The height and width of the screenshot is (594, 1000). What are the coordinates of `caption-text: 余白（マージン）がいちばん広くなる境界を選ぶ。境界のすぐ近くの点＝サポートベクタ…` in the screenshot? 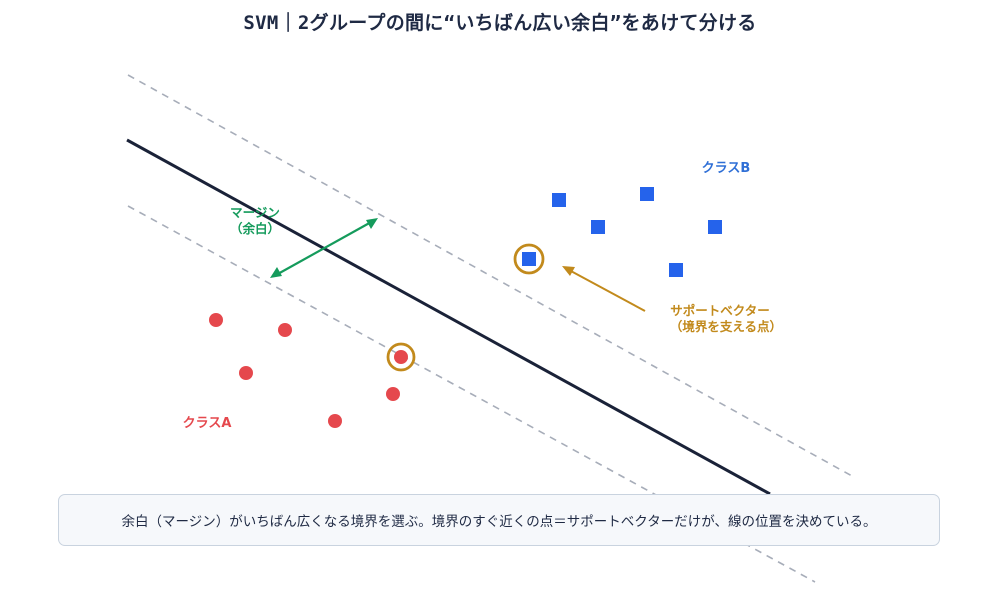 It's located at (499, 522).